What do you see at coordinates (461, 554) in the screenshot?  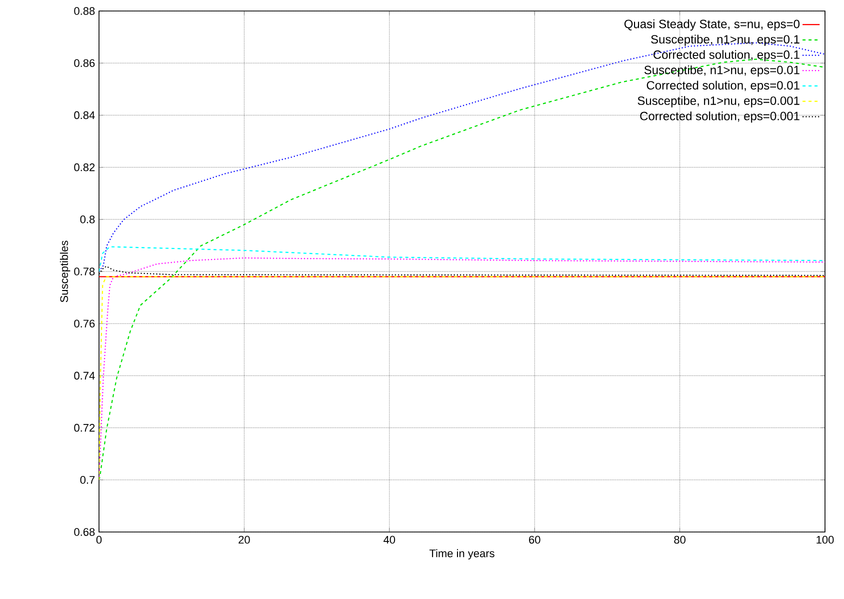 I see `x-axis-title: Time in years` at bounding box center [461, 554].